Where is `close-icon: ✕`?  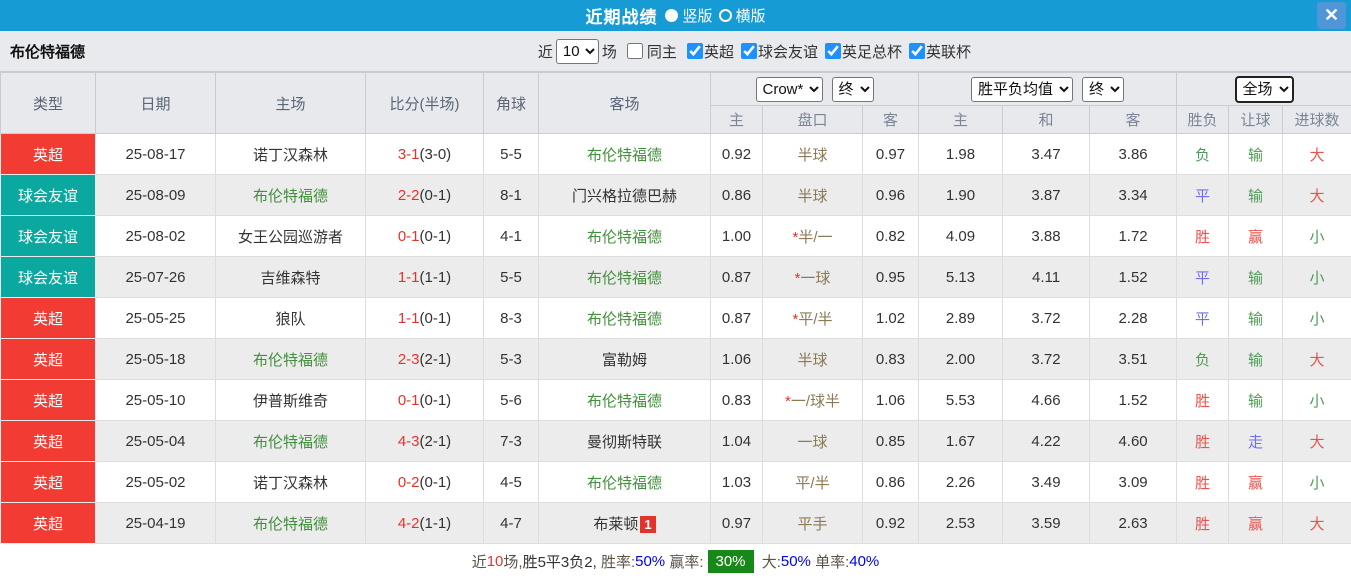
close-icon: ✕ is located at coordinates (1331, 15).